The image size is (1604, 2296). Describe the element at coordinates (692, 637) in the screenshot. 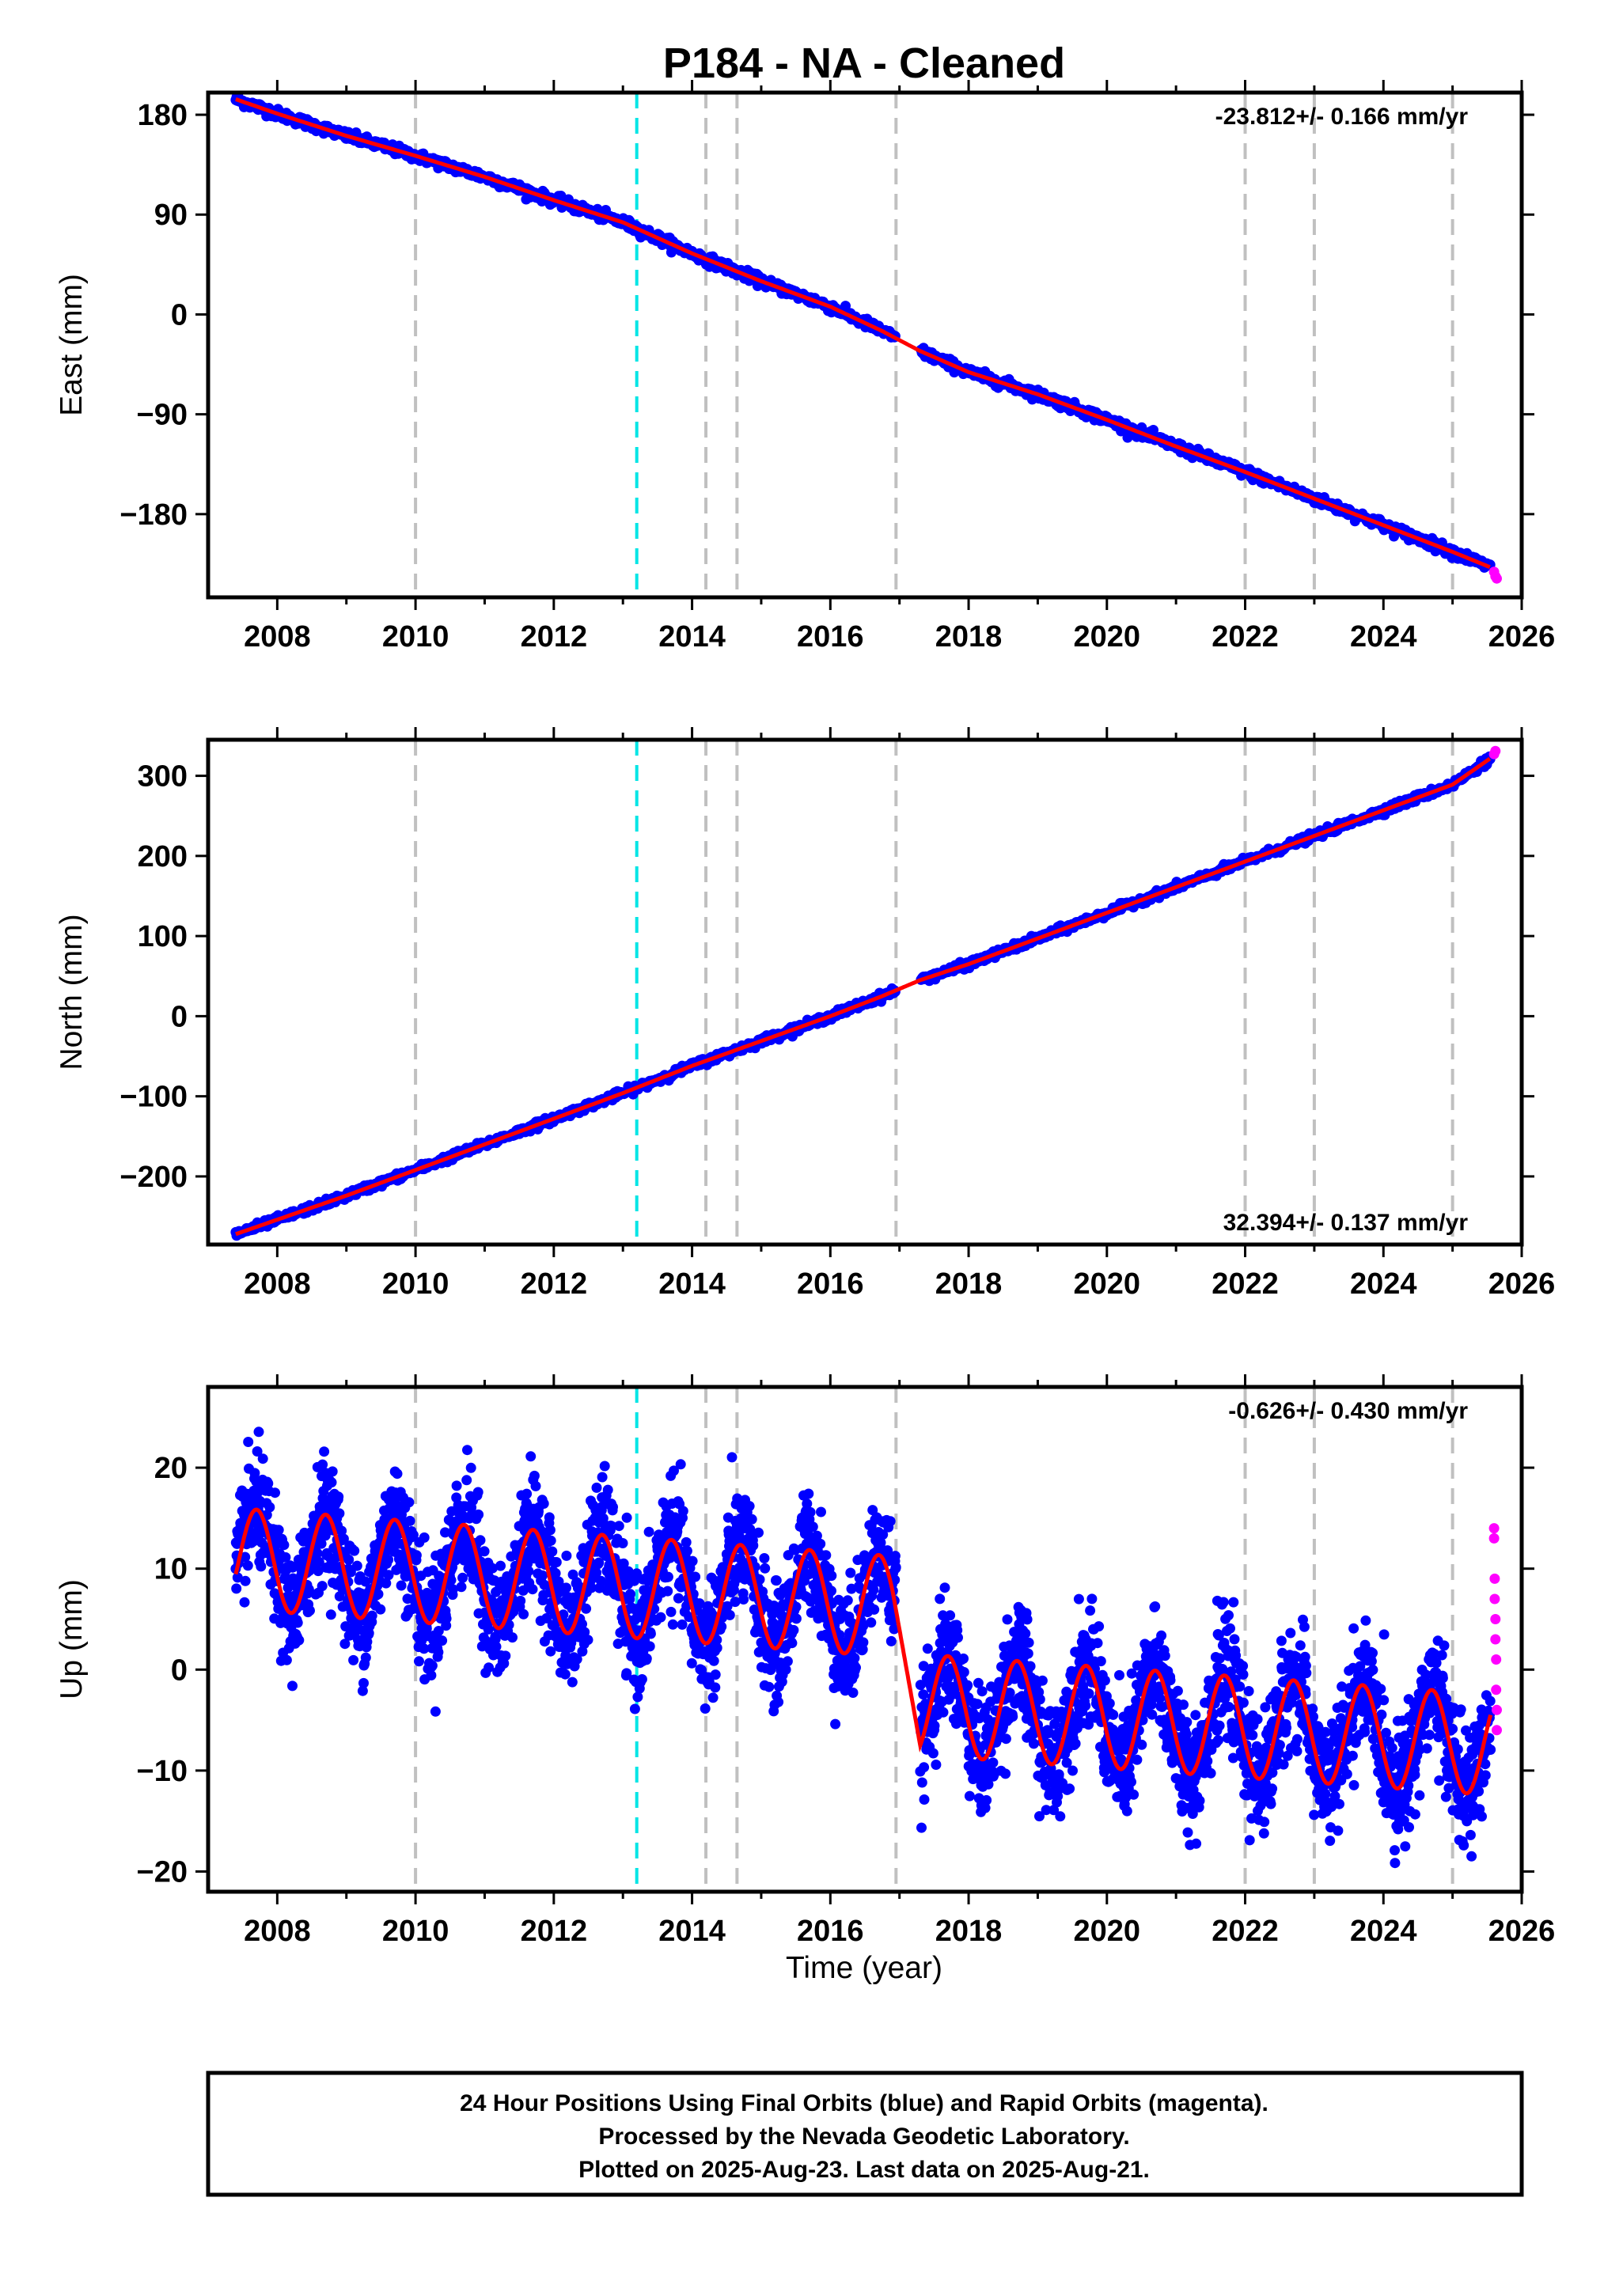

I see `x-tick-label: 2014` at that location.